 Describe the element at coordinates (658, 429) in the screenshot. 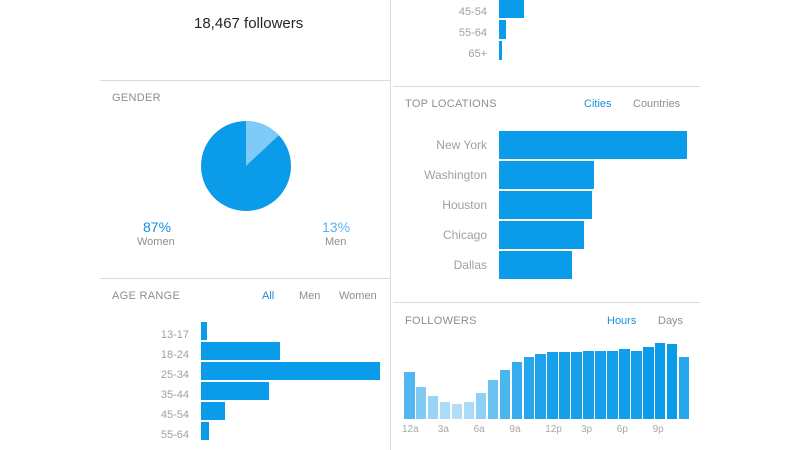

I see `x-tick-label: 9p` at that location.